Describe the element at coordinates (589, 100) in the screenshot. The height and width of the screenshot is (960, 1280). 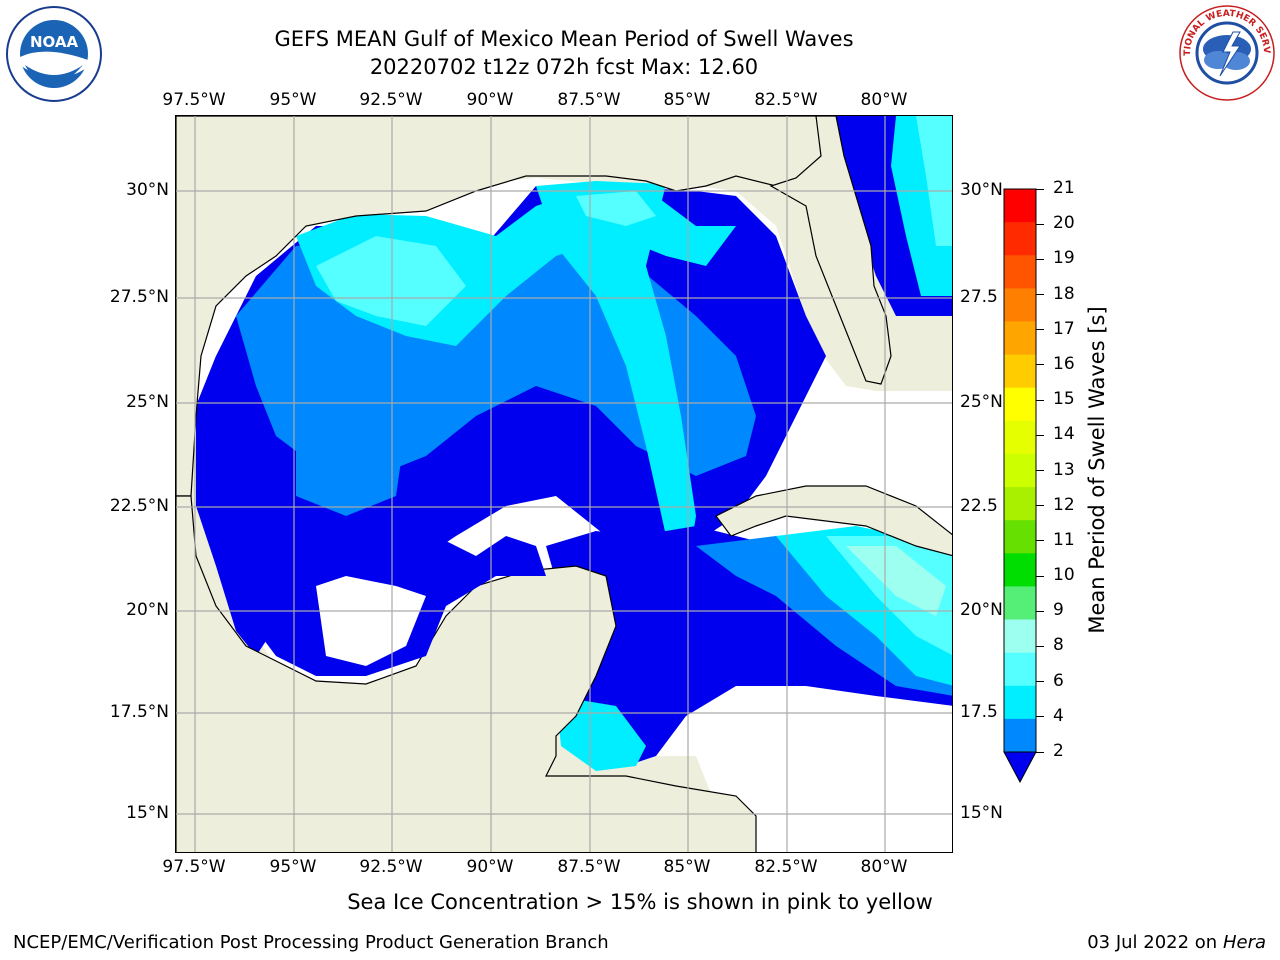
I see `lon-tick-top: 87.5°W` at that location.